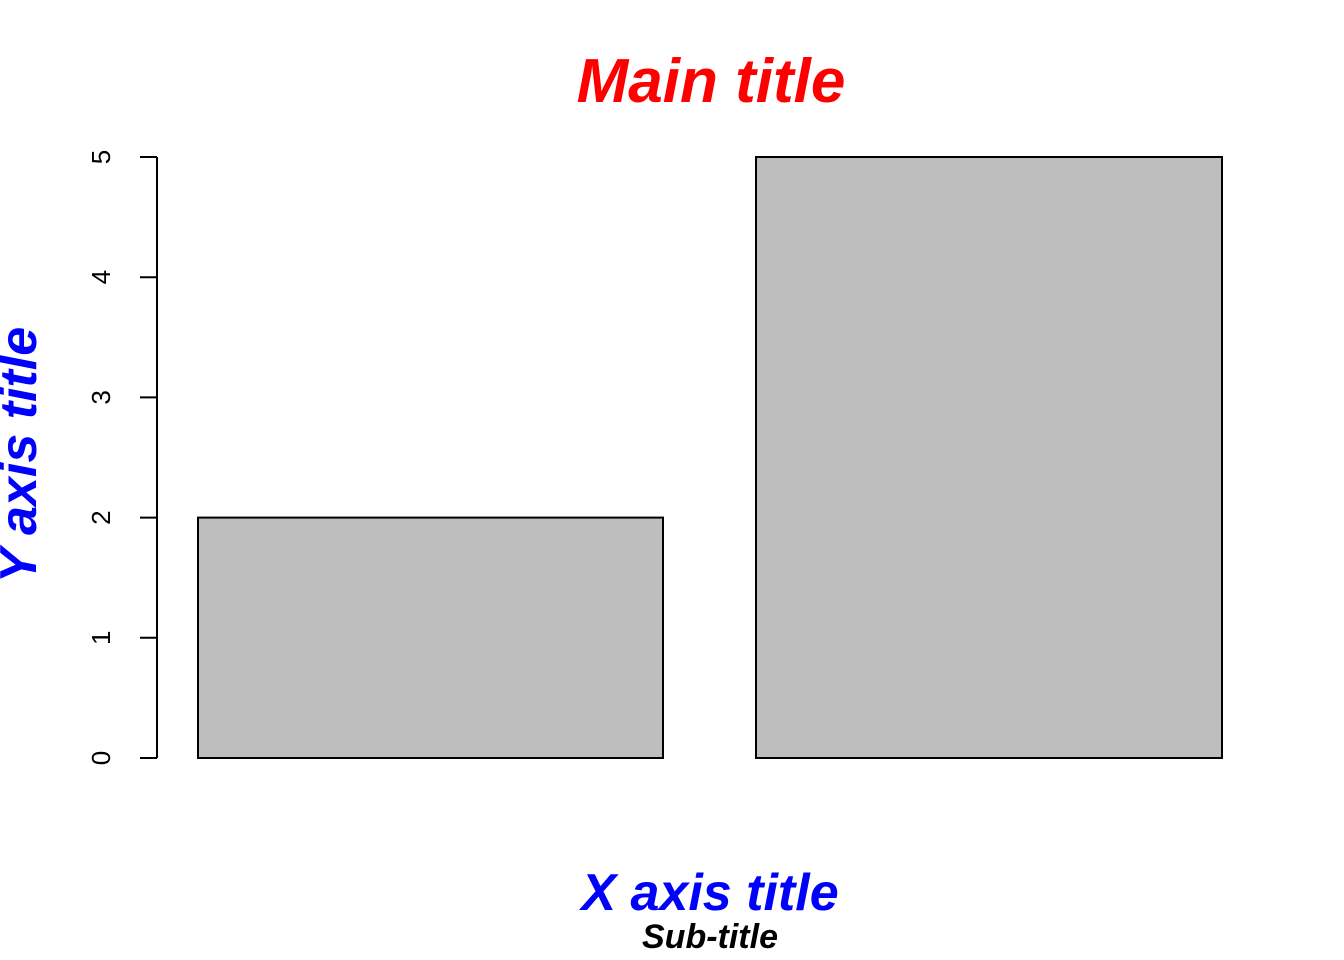  I want to click on y-tick-label: 0, so click(101, 758).